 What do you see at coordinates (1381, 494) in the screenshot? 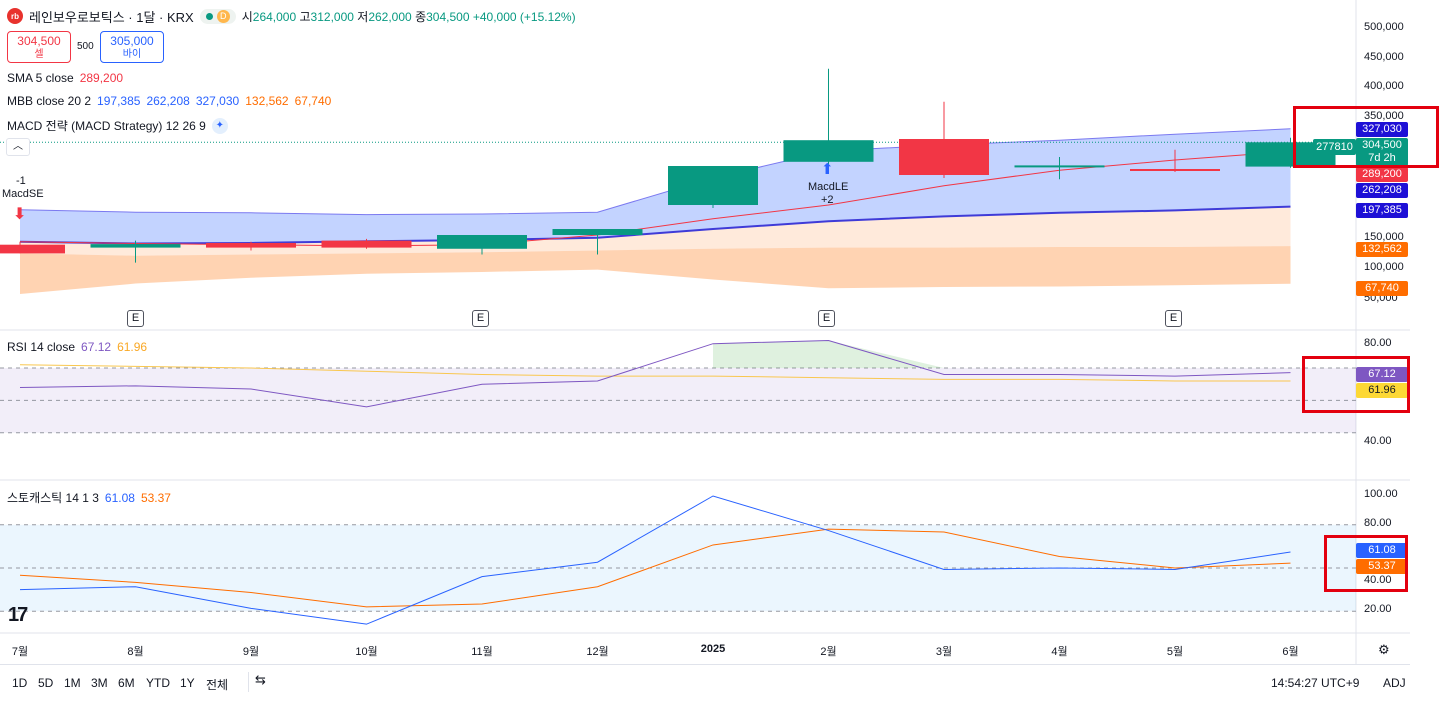
I see `stoch-axis-label: 100.00` at bounding box center [1381, 494].